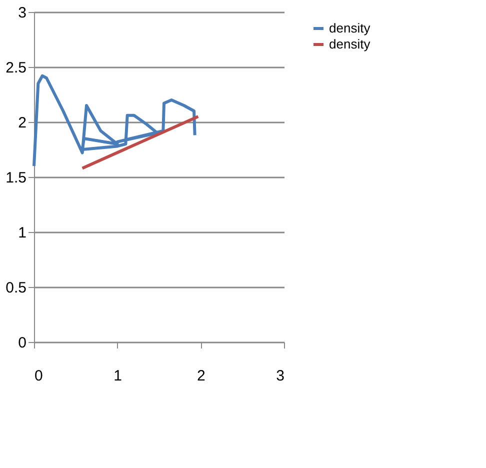 The width and height of the screenshot is (486, 468). What do you see at coordinates (280, 376) in the screenshot?
I see `x-tick-label: 3` at bounding box center [280, 376].